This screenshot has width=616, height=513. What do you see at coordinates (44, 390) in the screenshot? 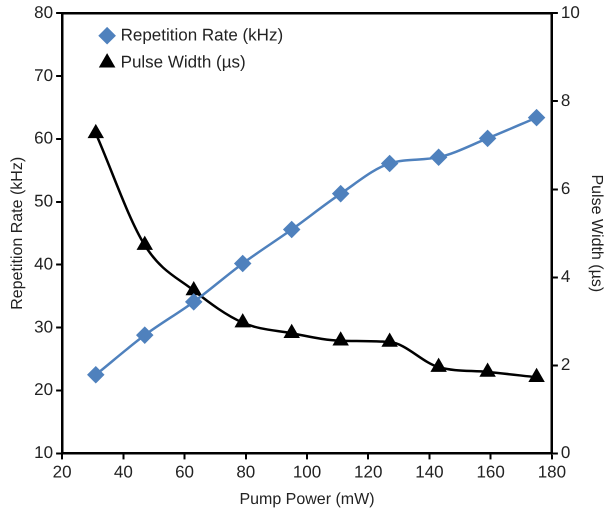
I see `y-tick-label: 20` at bounding box center [44, 390].